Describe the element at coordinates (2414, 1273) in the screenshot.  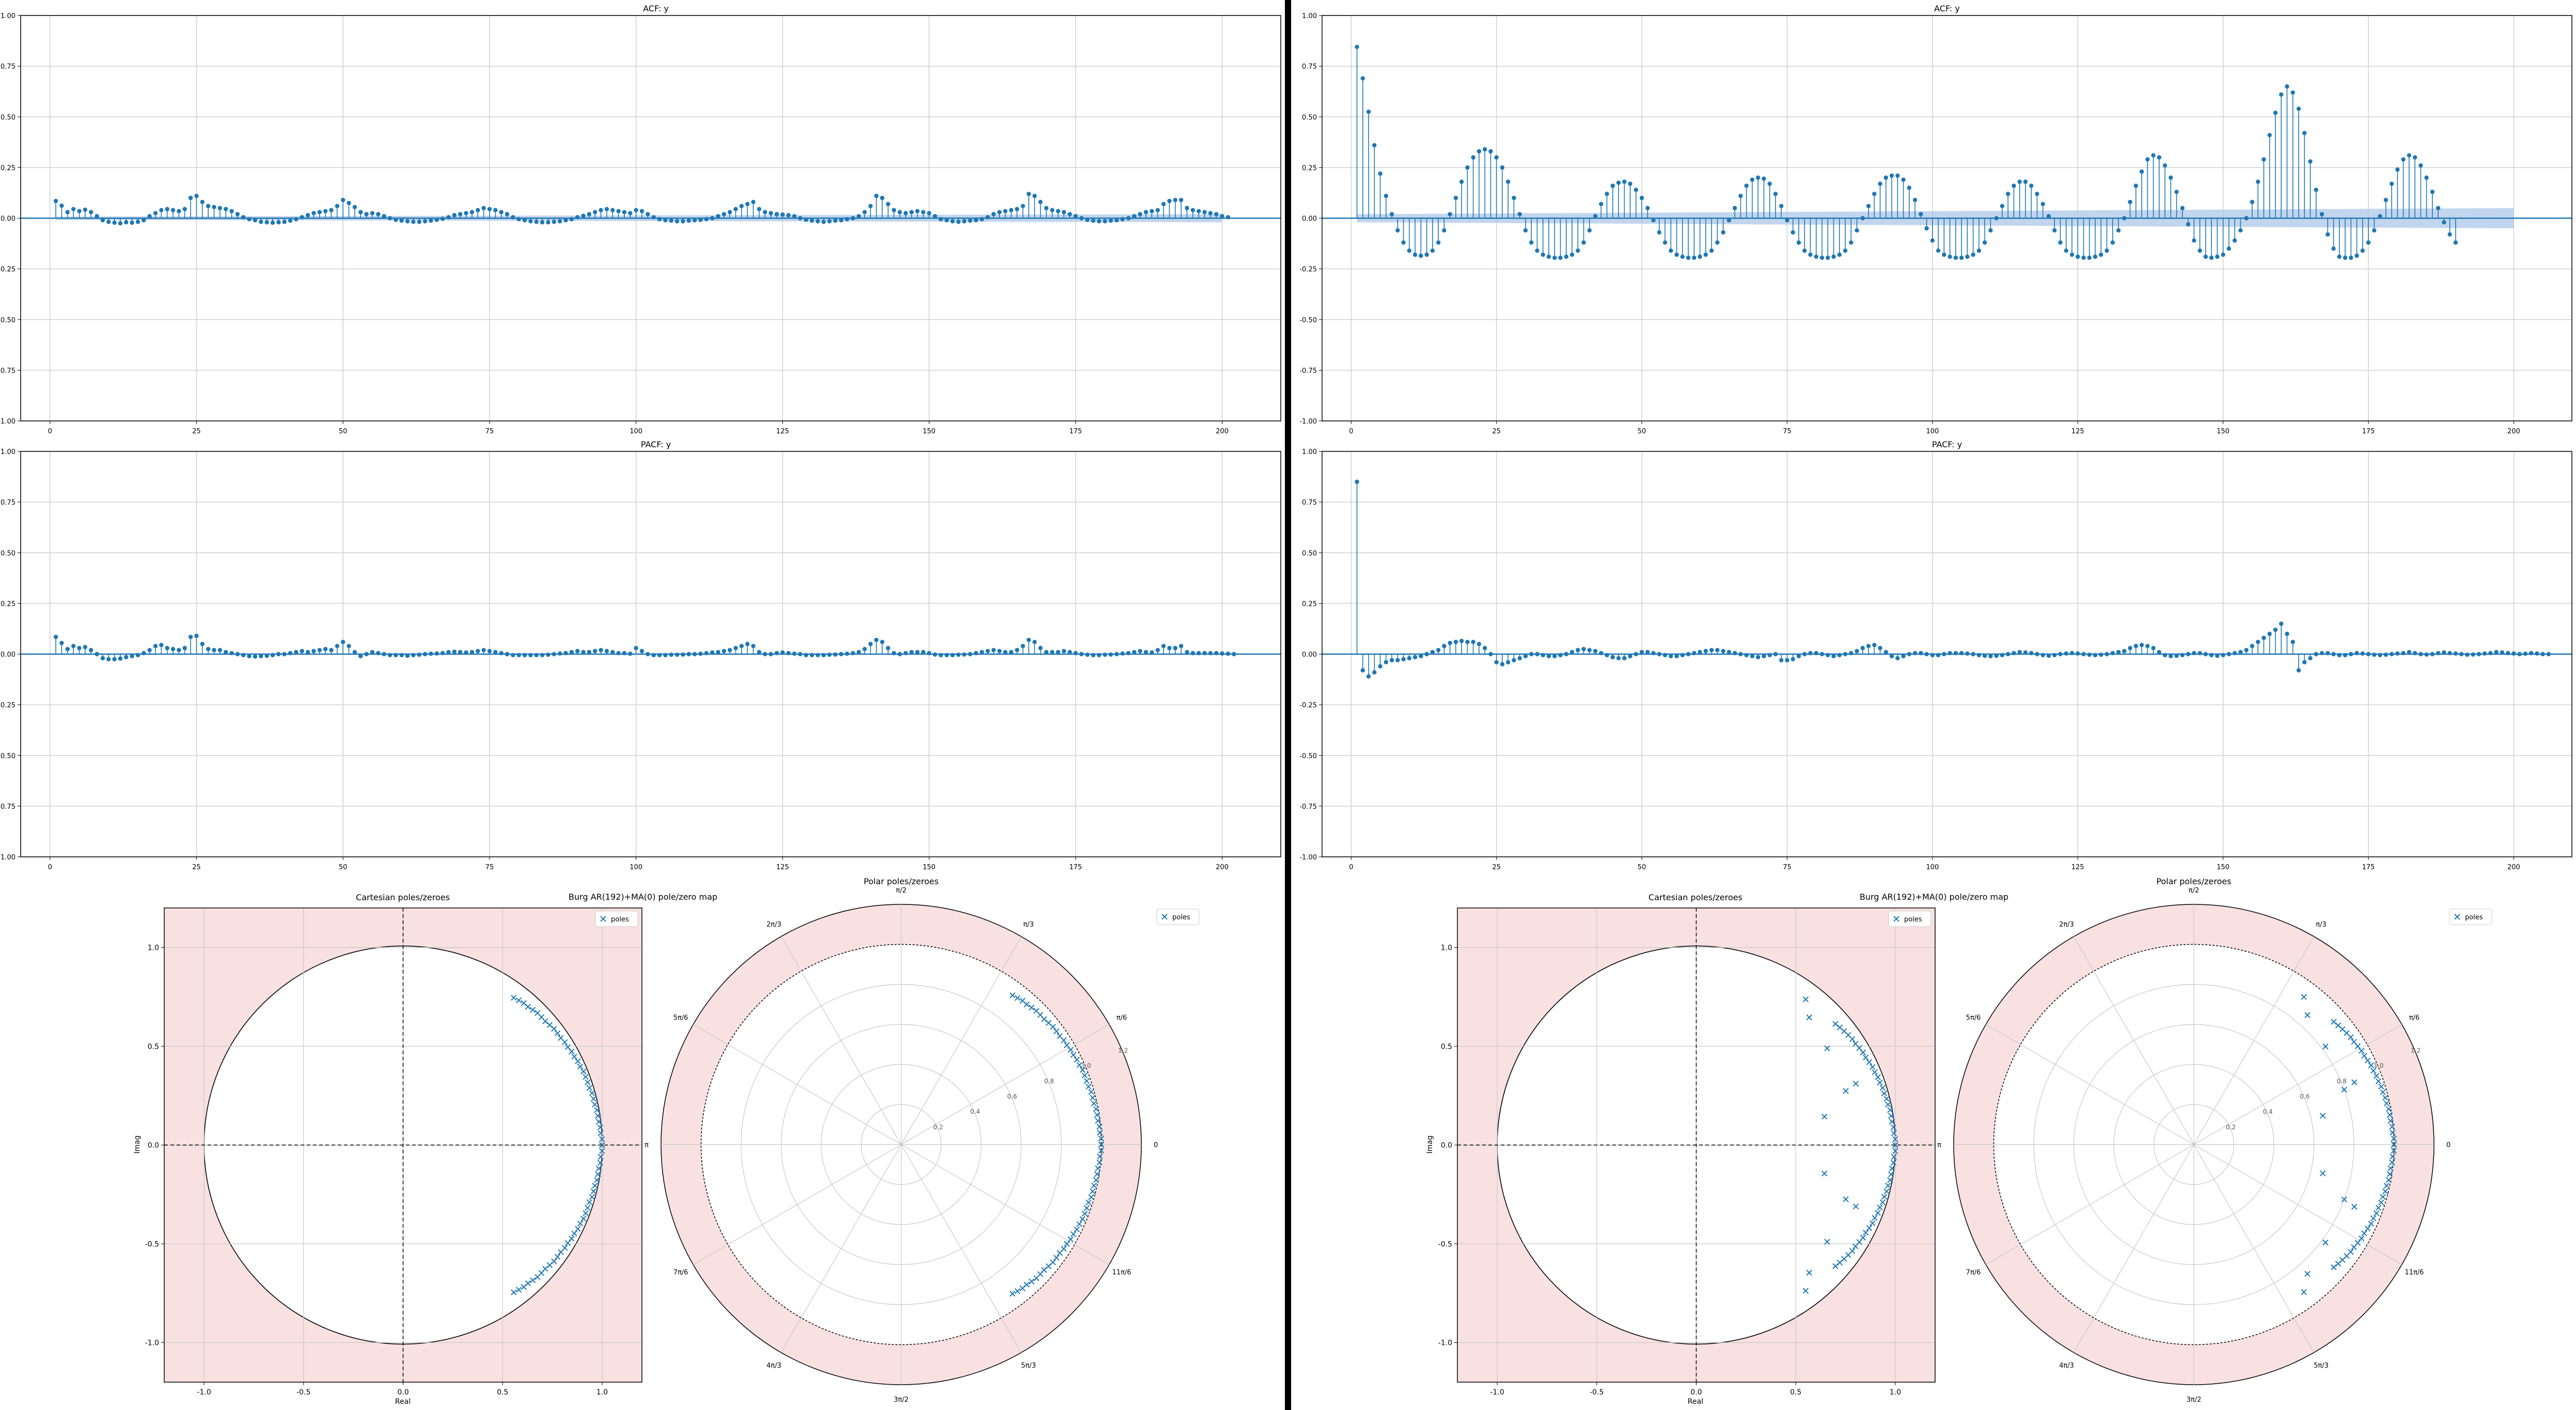
I see `right-polar-angle-label: 11π/6` at that location.